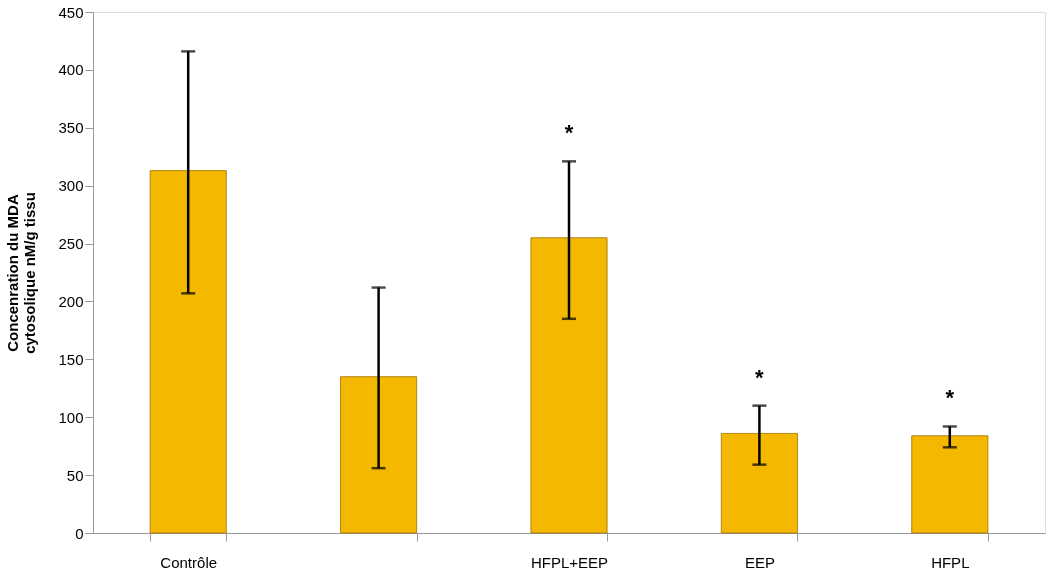 The height and width of the screenshot is (585, 1061). I want to click on y-tick-label: 150, so click(71, 359).